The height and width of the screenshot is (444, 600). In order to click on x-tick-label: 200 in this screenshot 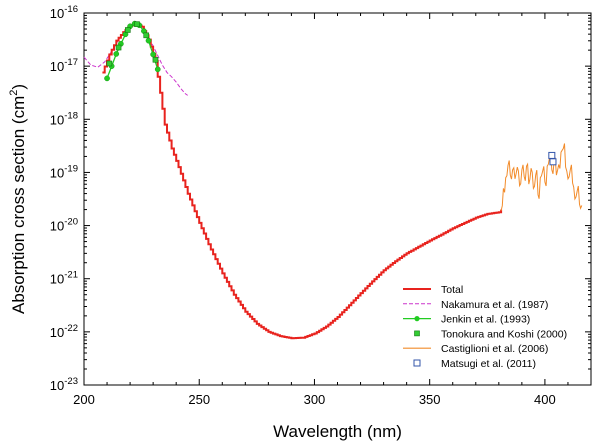, I will do `click(84, 399)`.